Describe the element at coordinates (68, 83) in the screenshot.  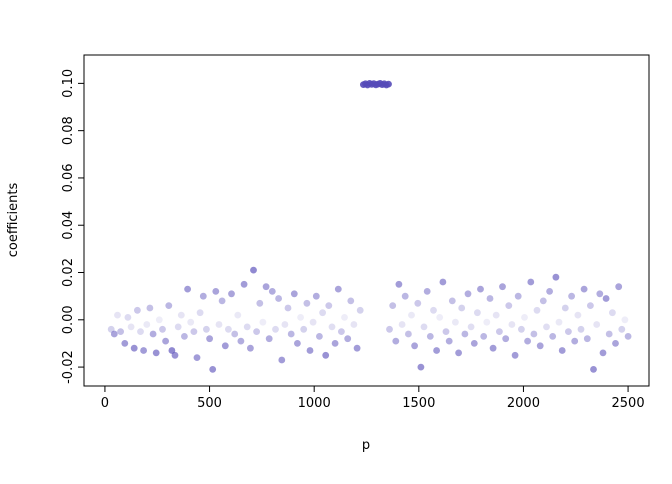
I see `y-tick-label: 0.10` at that location.